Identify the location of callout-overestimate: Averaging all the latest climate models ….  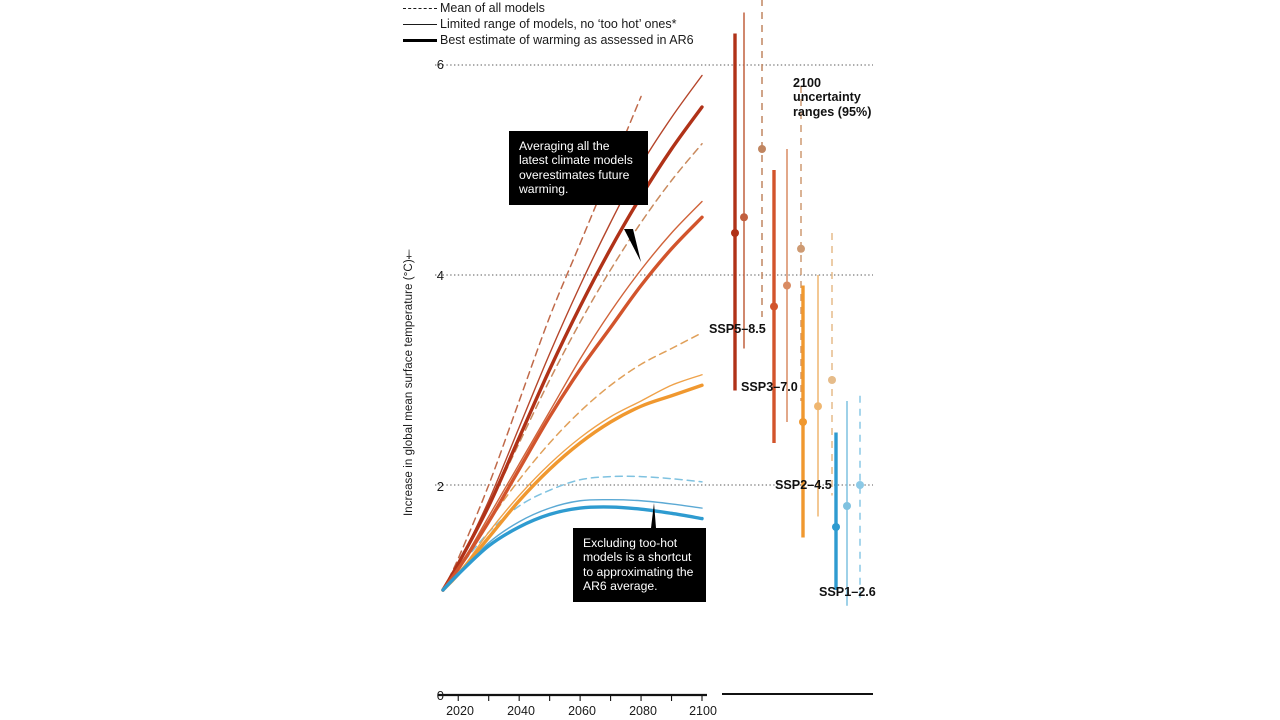
(578, 168).